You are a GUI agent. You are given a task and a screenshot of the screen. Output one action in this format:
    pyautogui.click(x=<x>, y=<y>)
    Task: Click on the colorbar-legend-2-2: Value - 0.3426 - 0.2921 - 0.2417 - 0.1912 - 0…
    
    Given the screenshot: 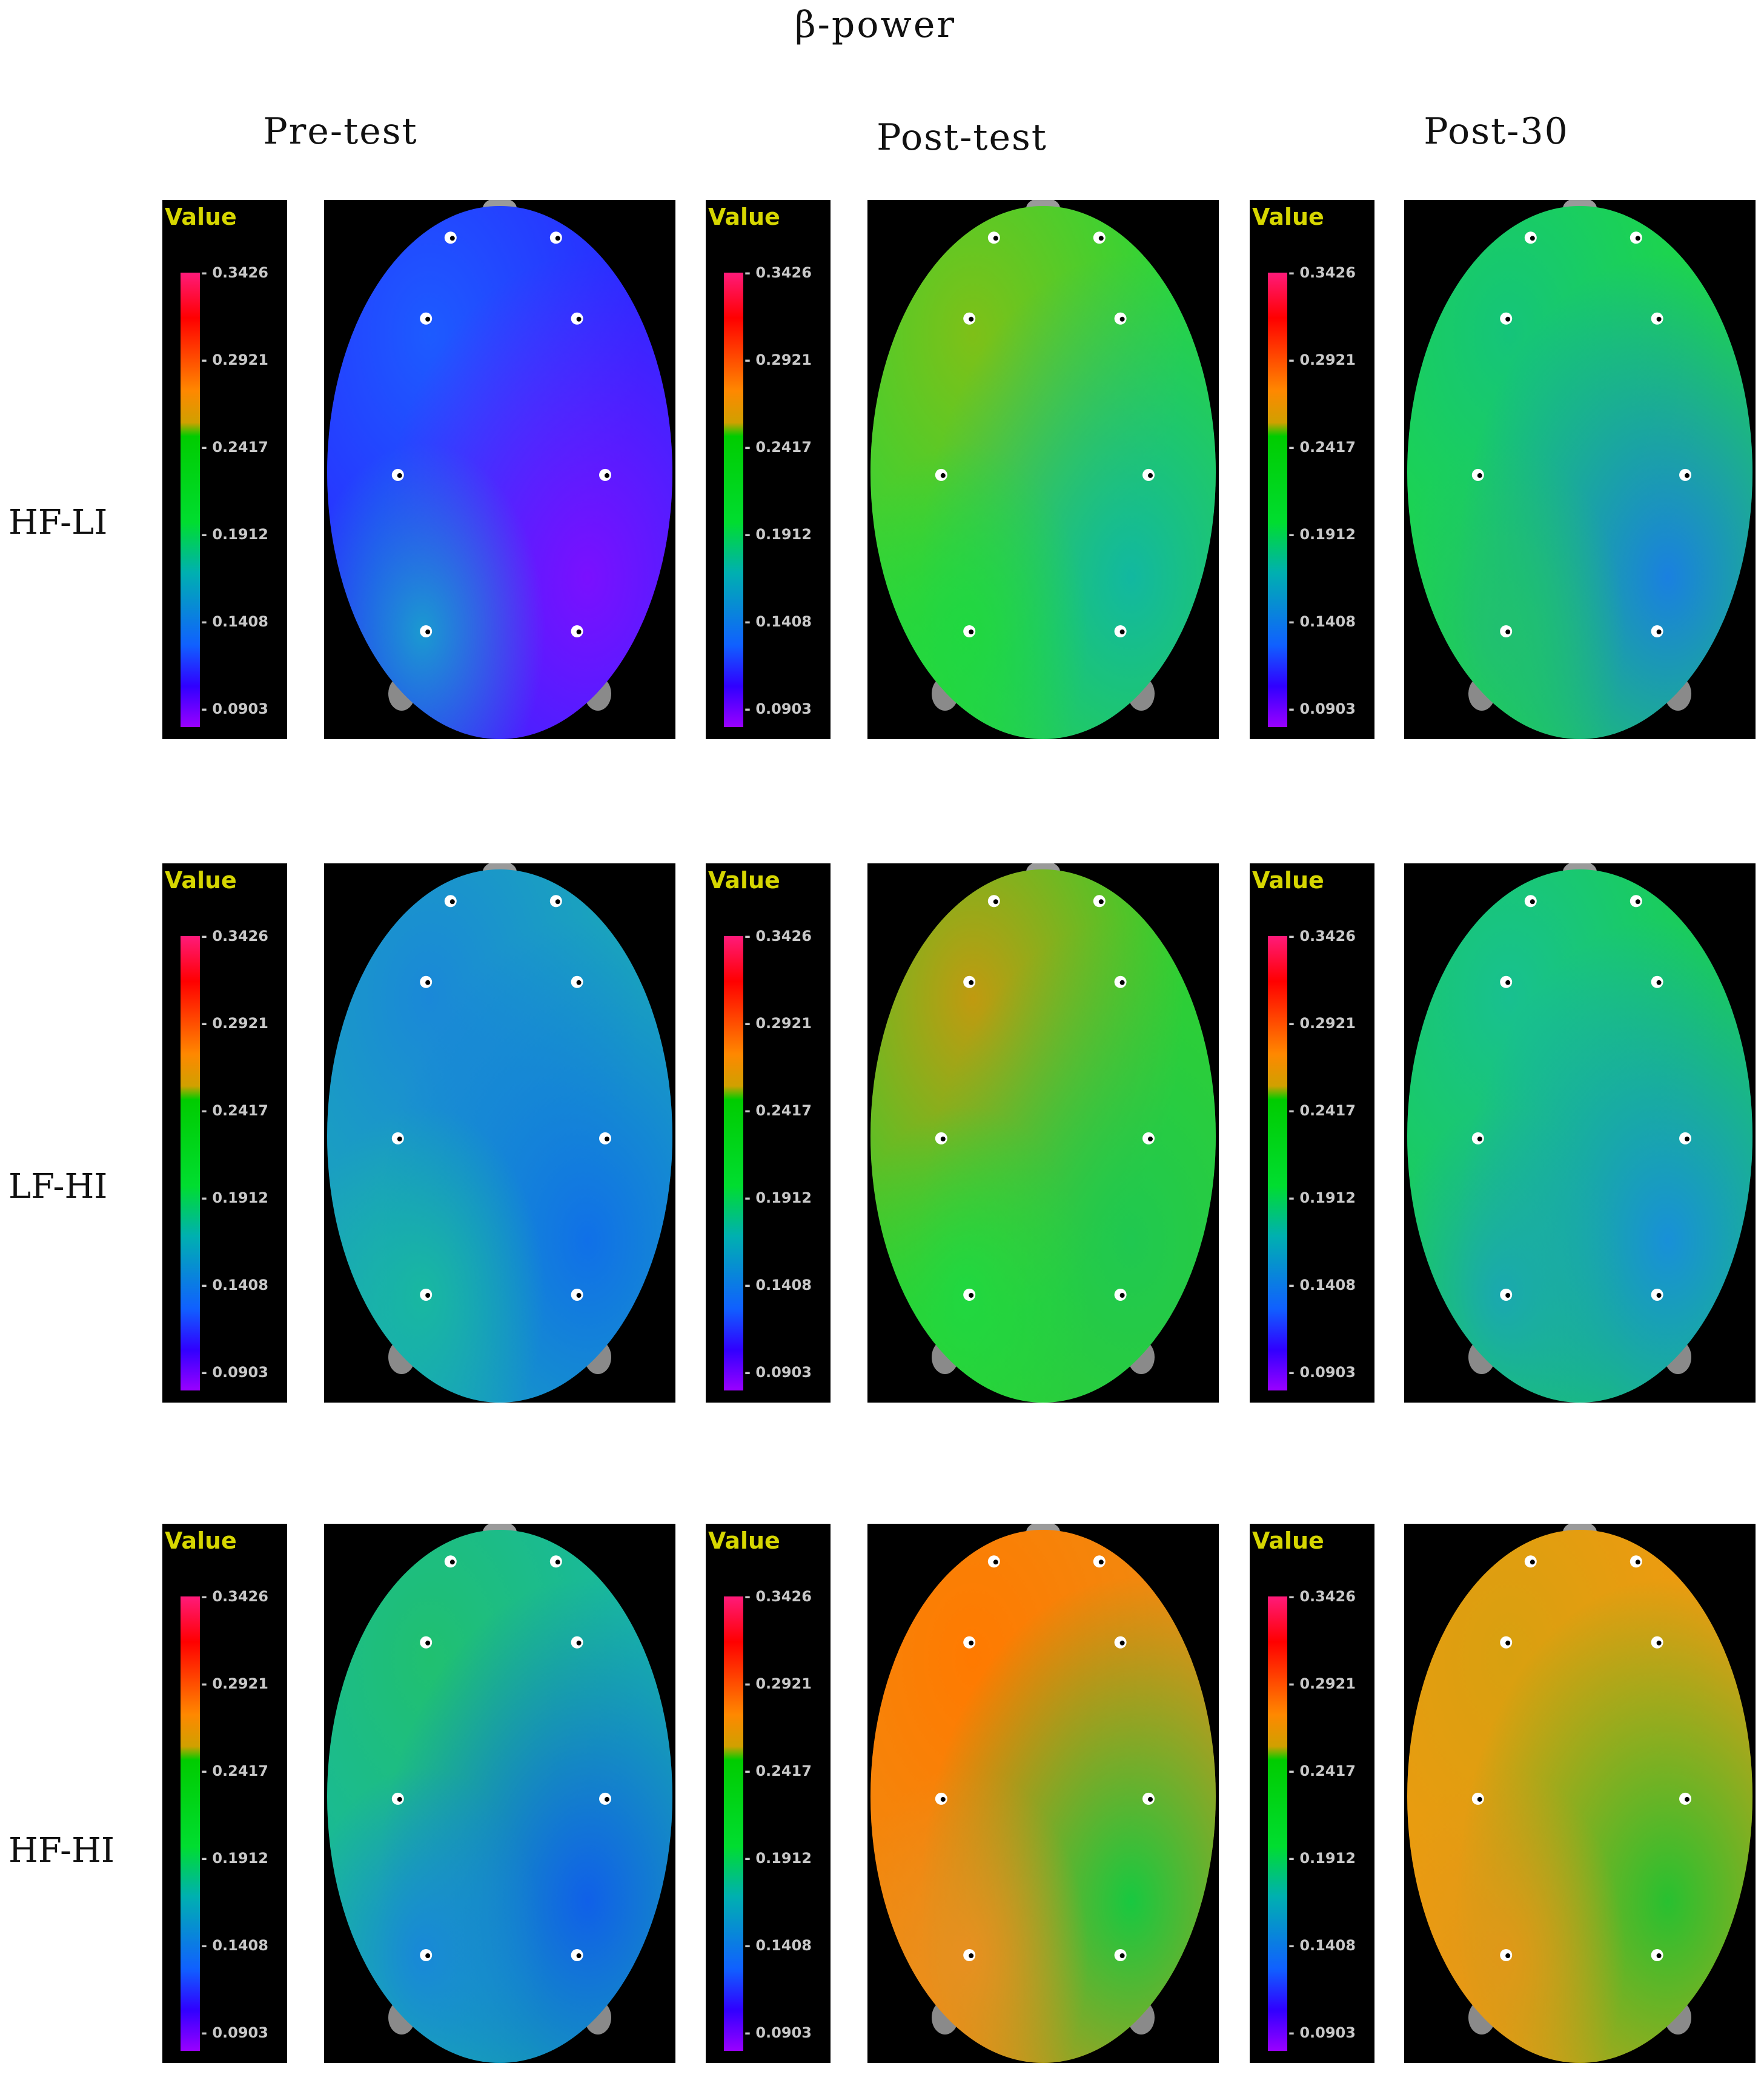 What is the action you would take?
    pyautogui.click(x=1312, y=1793)
    